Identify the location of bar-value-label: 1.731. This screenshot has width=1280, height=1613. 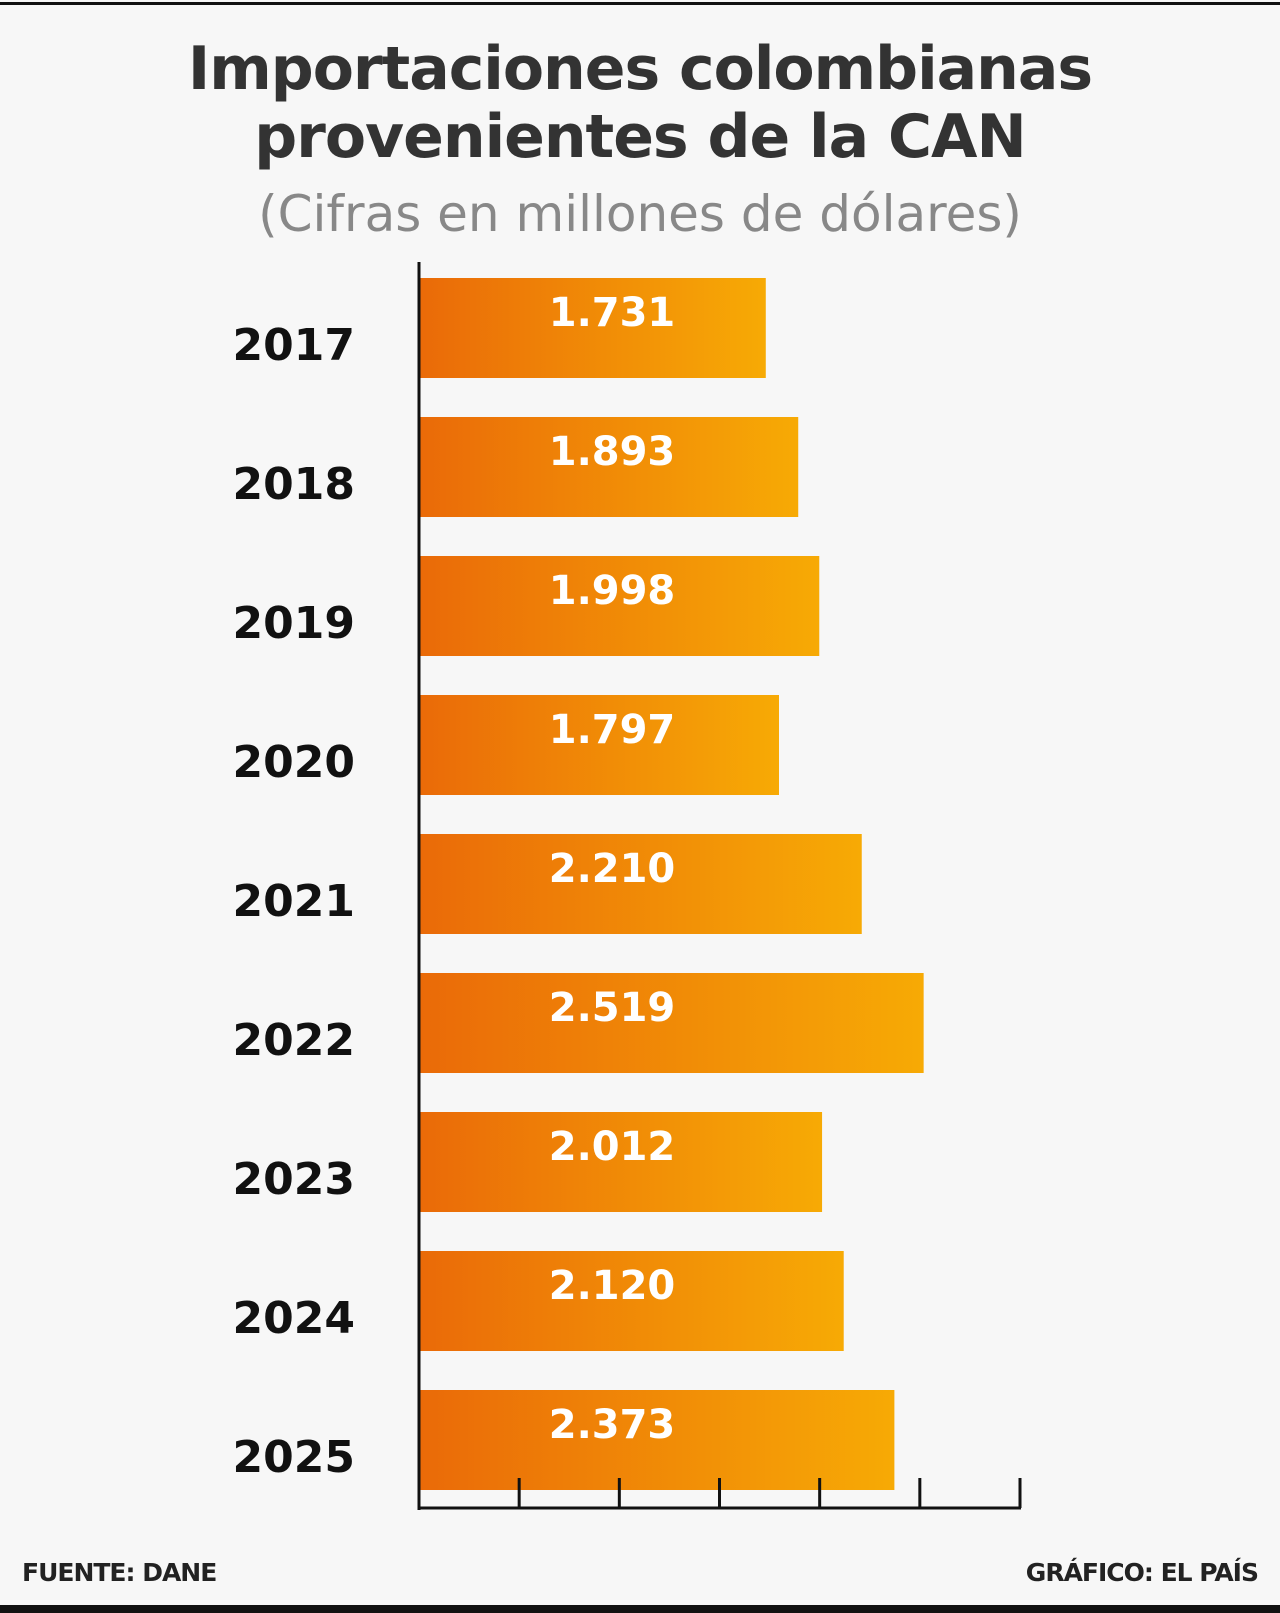
(612, 313).